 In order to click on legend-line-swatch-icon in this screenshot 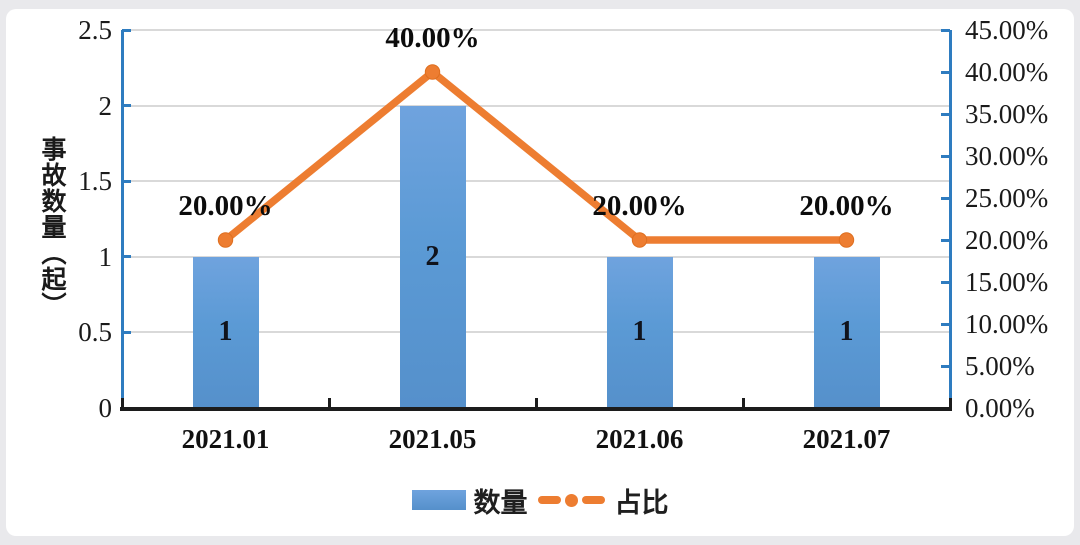, I will do `click(571, 500)`.